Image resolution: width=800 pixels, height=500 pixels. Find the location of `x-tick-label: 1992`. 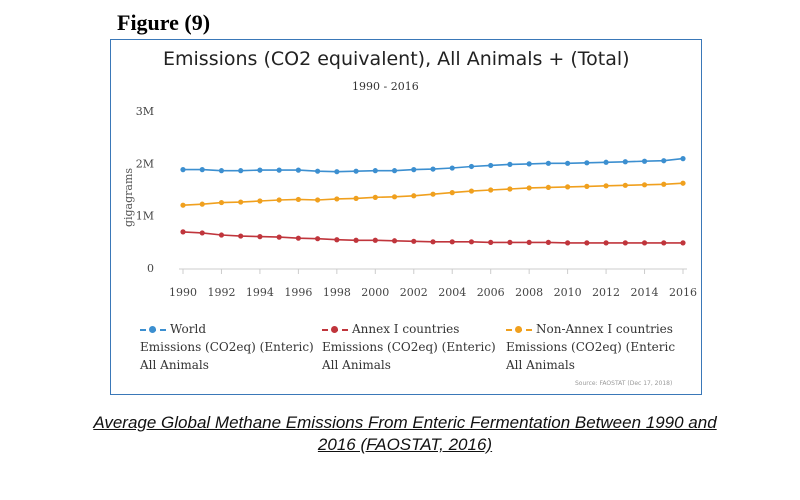

x-tick-label: 1992 is located at coordinates (221, 292).